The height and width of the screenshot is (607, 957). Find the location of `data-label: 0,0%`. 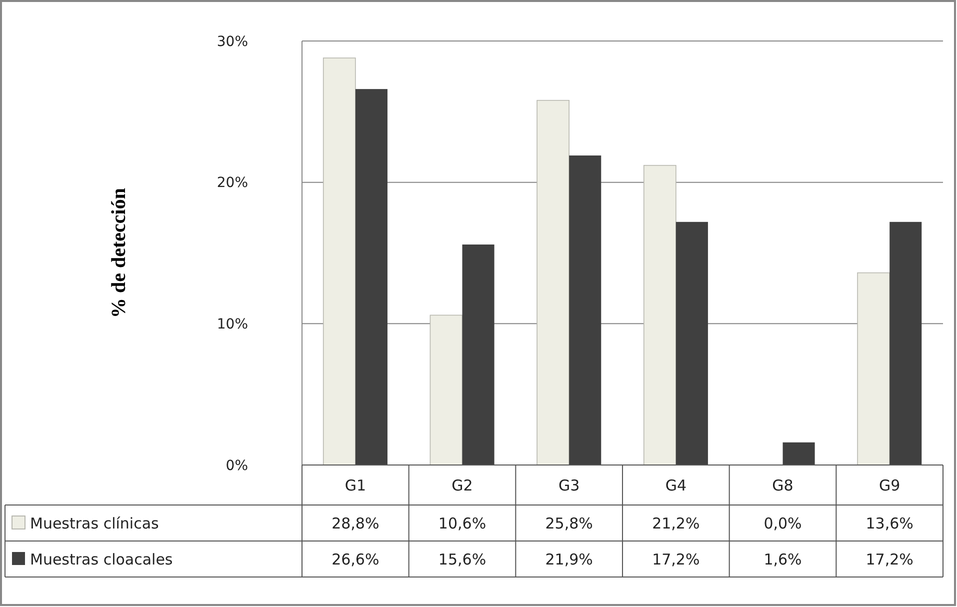

data-label: 0,0% is located at coordinates (783, 523).